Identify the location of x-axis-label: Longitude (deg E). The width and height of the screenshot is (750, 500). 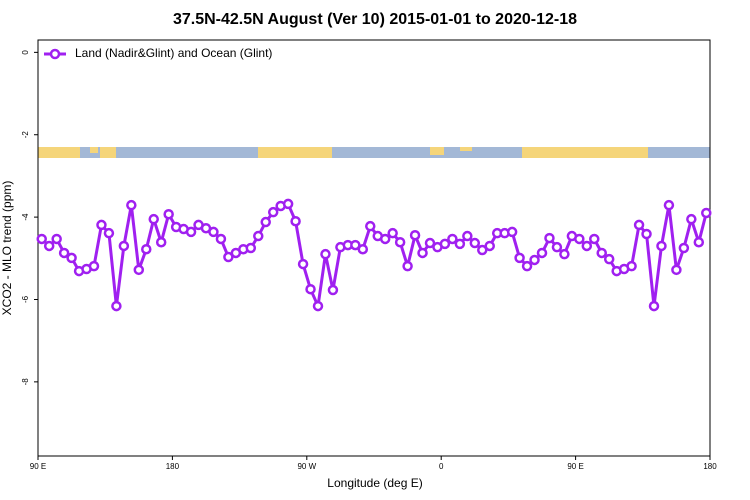
(374, 483).